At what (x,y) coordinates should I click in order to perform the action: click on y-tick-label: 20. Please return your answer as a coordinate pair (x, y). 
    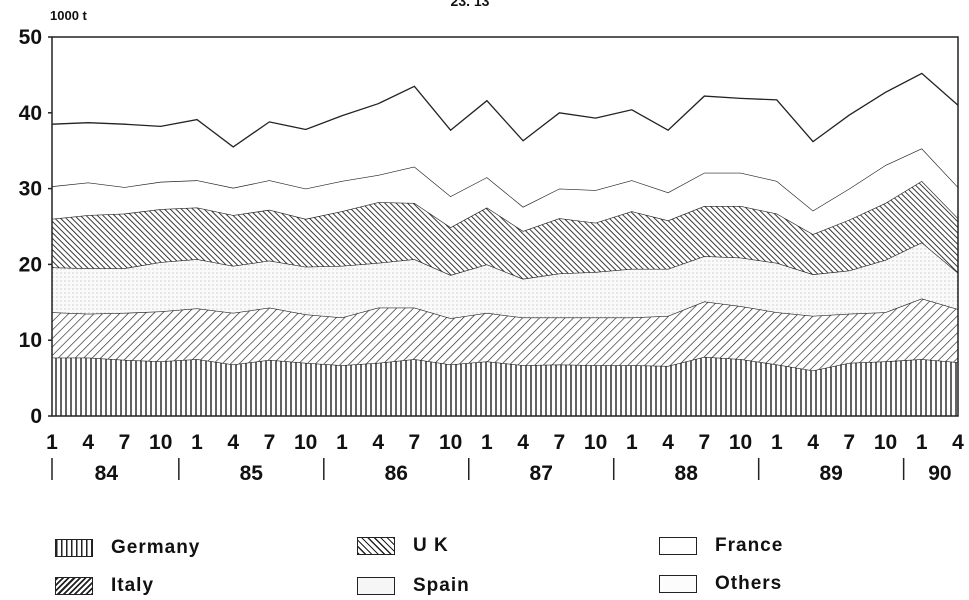
    Looking at the image, I should click on (30, 264).